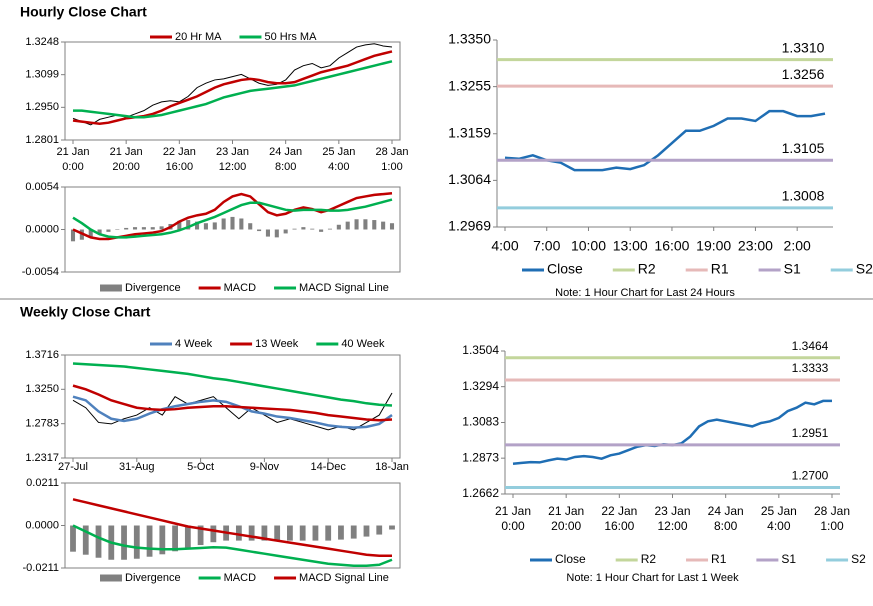 This screenshot has height=606, width=873. What do you see at coordinates (42, 107) in the screenshot?
I see `y-tick-label: 1.2950` at bounding box center [42, 107].